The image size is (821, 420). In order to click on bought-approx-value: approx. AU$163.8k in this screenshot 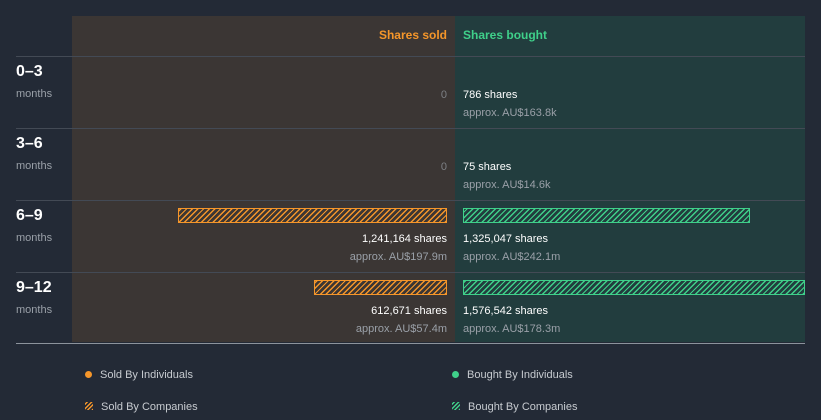, I will do `click(510, 113)`.